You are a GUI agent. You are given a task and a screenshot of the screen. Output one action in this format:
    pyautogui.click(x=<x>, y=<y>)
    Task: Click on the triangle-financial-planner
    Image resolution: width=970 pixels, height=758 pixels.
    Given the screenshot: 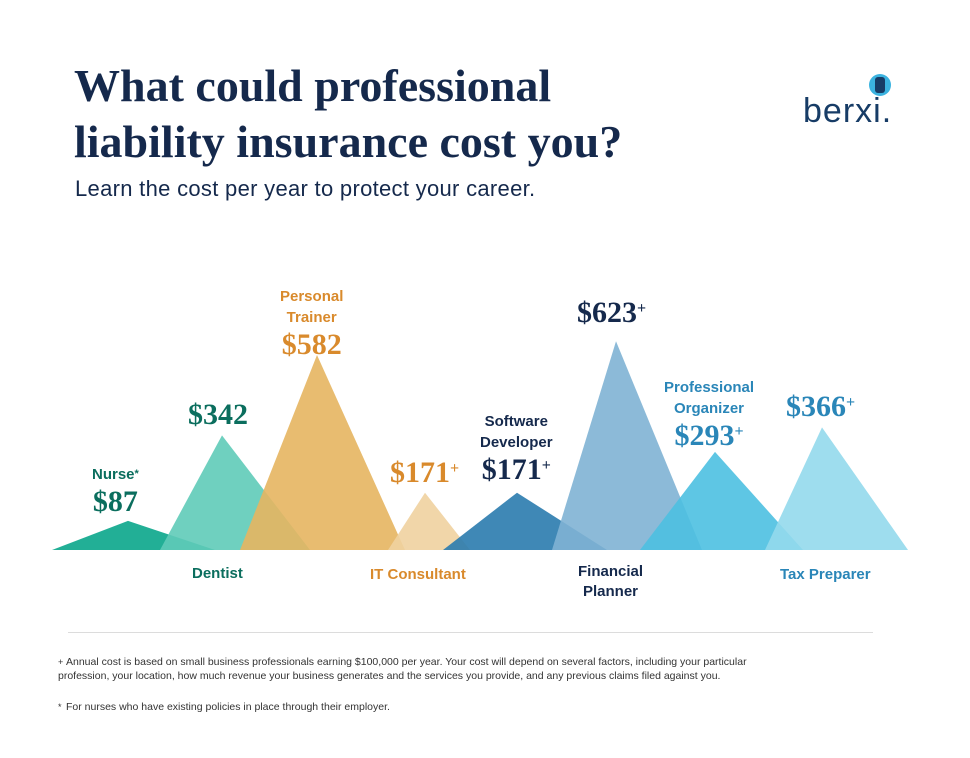 What is the action you would take?
    pyautogui.click(x=627, y=445)
    